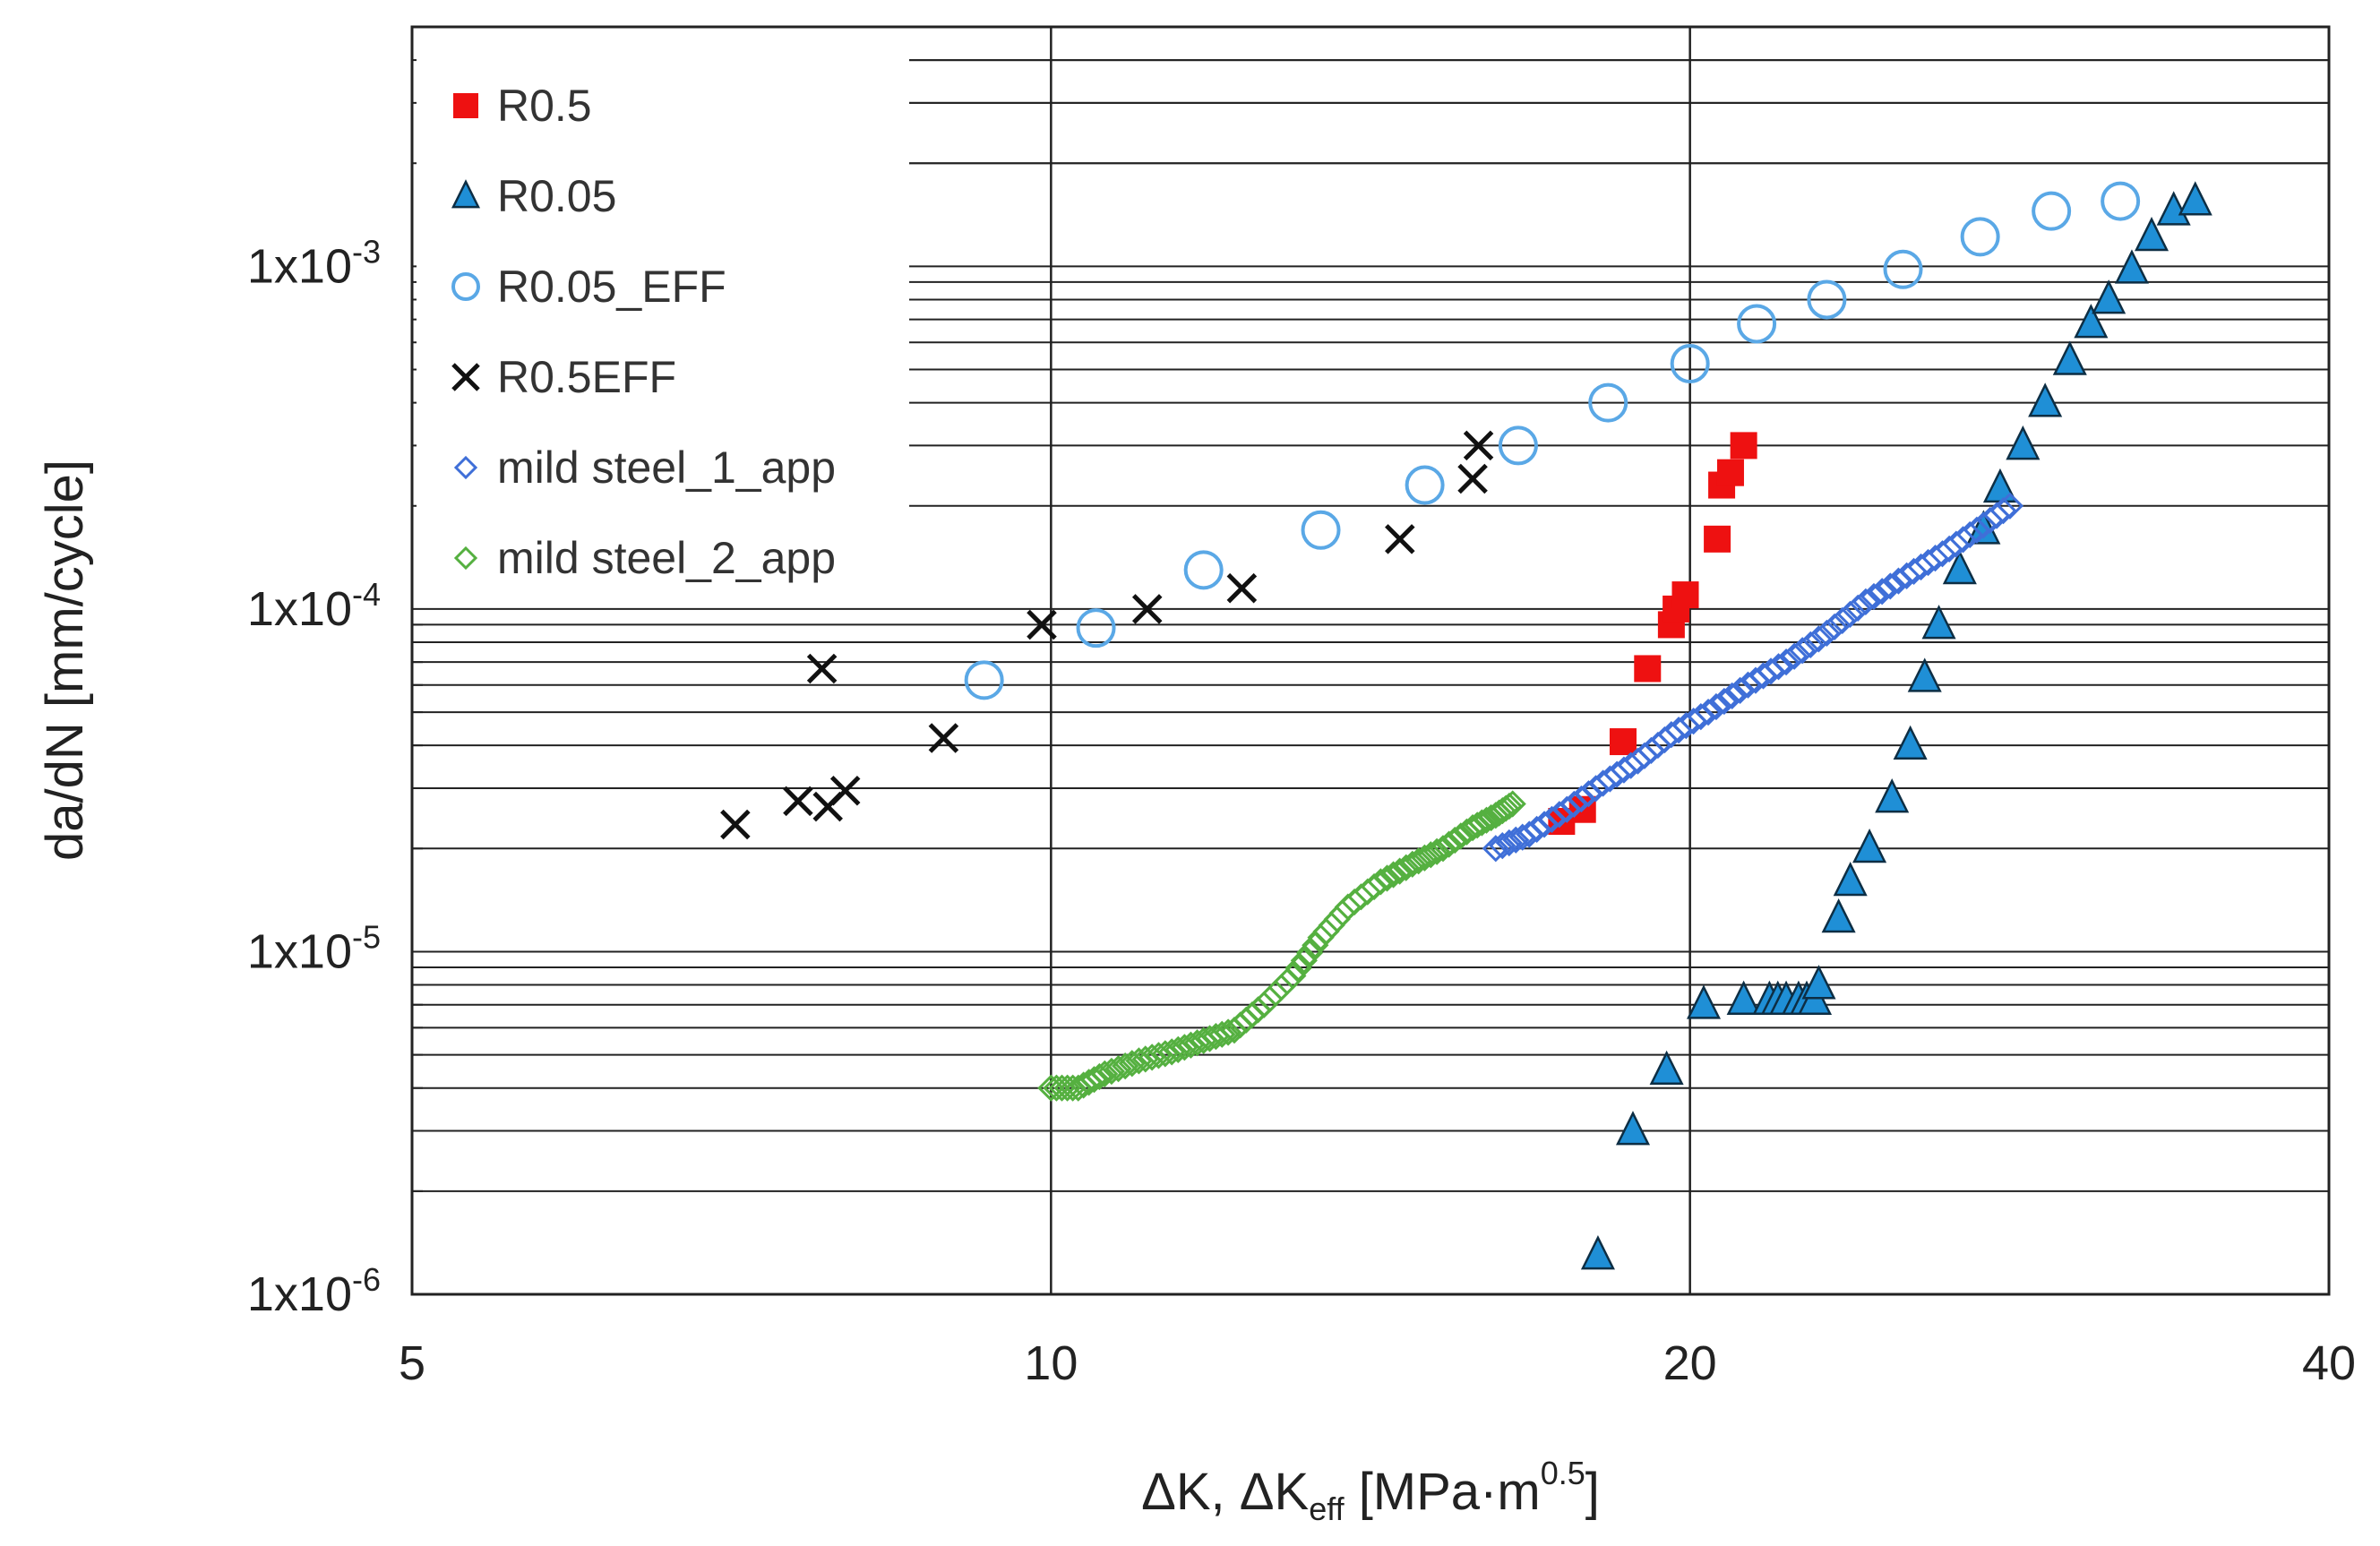 The image size is (2380, 1546). What do you see at coordinates (1443, 1492) in the screenshot?
I see `x-axis-title-unit: [MPa·m` at bounding box center [1443, 1492].